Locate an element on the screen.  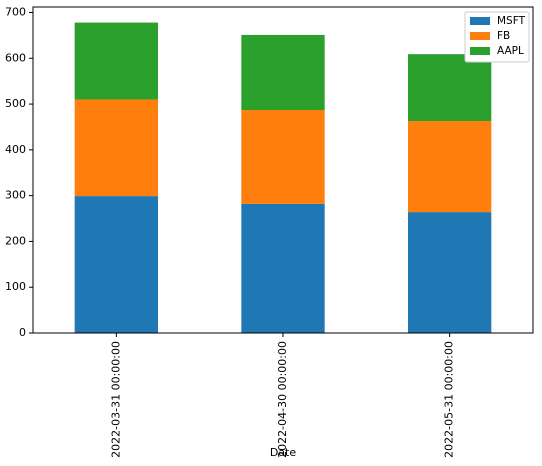
y-tick-label: 400 is located at coordinates (15, 149).